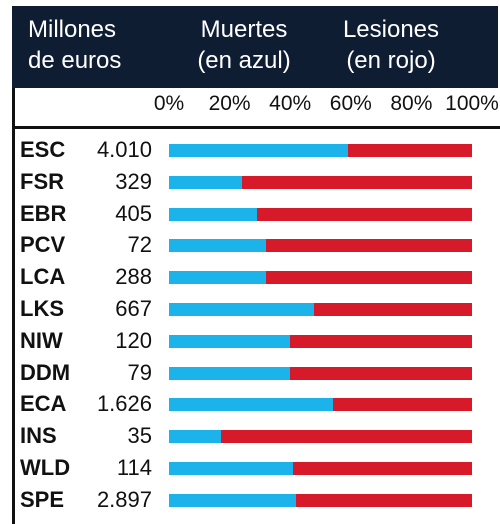  I want to click on category-label: INS, so click(38, 436).